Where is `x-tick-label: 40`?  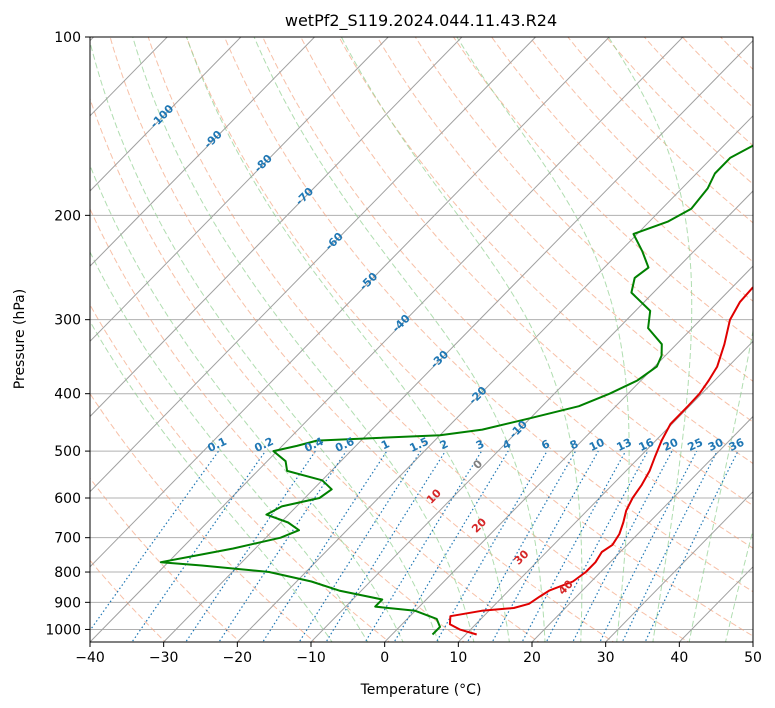
x-tick-label: 40 is located at coordinates (679, 658).